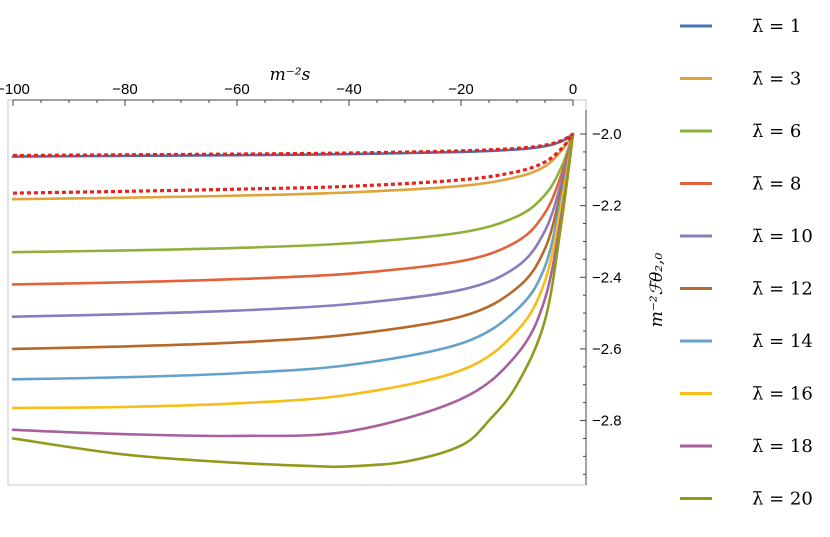  Describe the element at coordinates (124, 89) in the screenshot. I see `x-tick-label: −80` at that location.